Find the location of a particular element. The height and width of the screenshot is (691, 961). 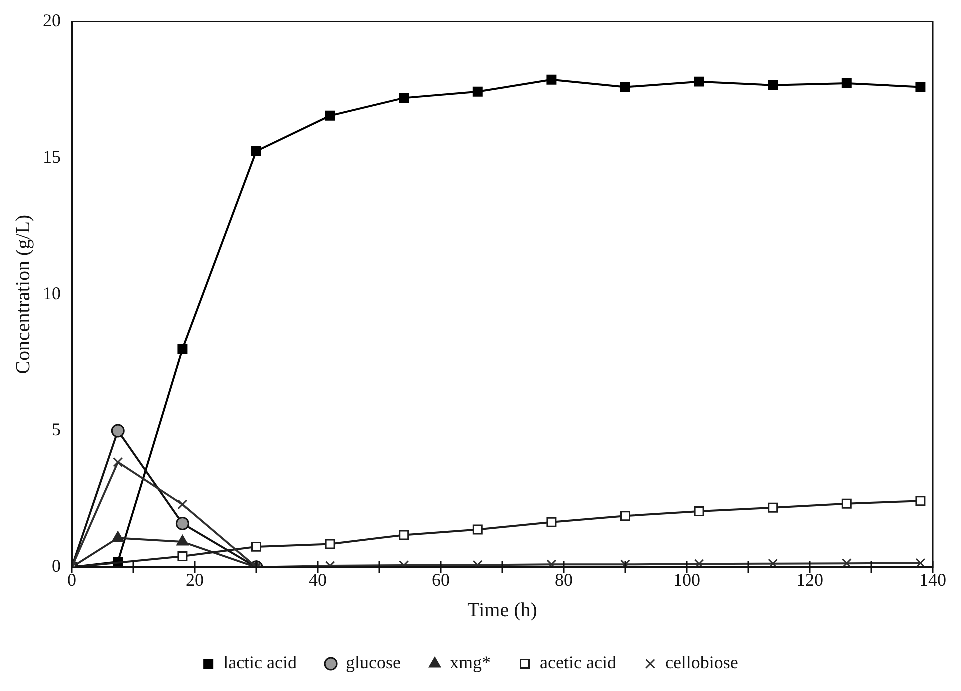

legend-label: lactic acid is located at coordinates (261, 662).